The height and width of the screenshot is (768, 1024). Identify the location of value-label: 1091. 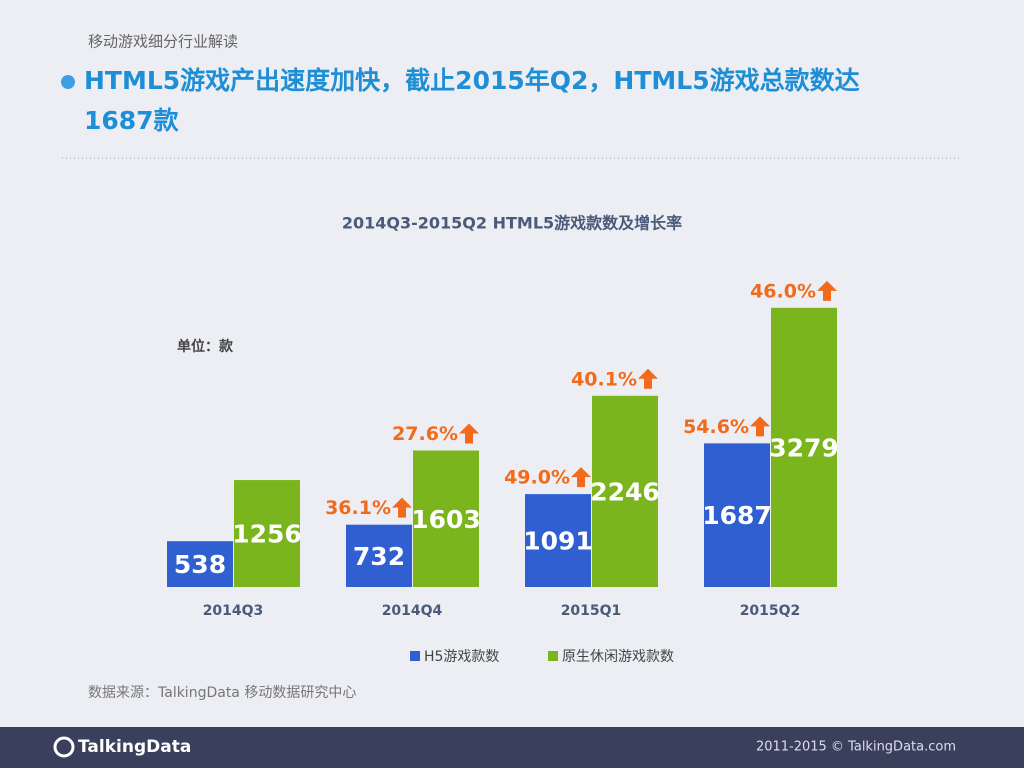
(558, 541).